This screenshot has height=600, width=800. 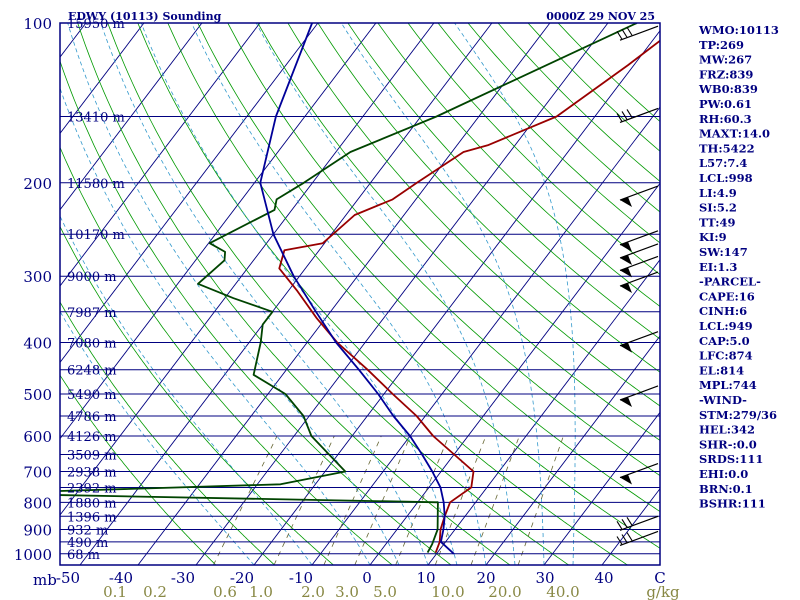 I want to click on temperature-tick-label: 30, so click(x=544, y=578).